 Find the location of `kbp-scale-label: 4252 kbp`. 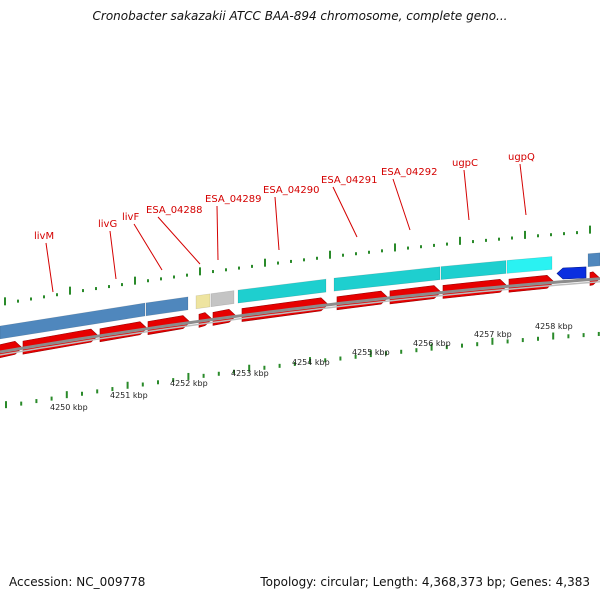

kbp-scale-label: 4252 kbp is located at coordinates (189, 383).